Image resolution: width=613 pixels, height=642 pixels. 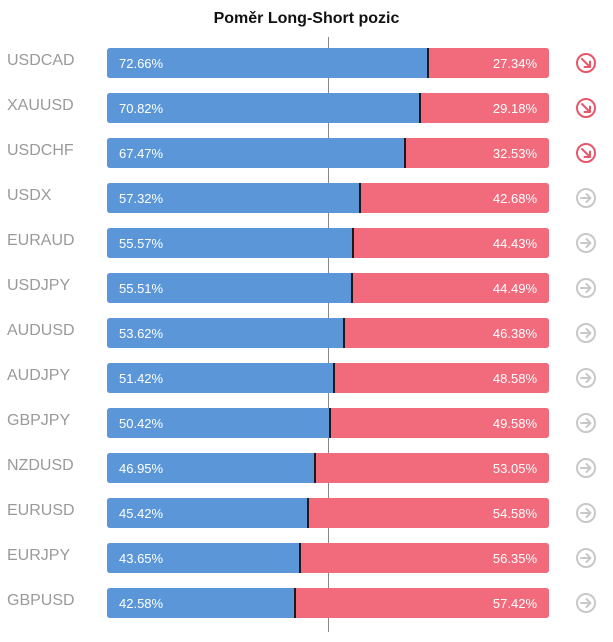 I want to click on long-value-label: 46.95%, so click(x=141, y=468).